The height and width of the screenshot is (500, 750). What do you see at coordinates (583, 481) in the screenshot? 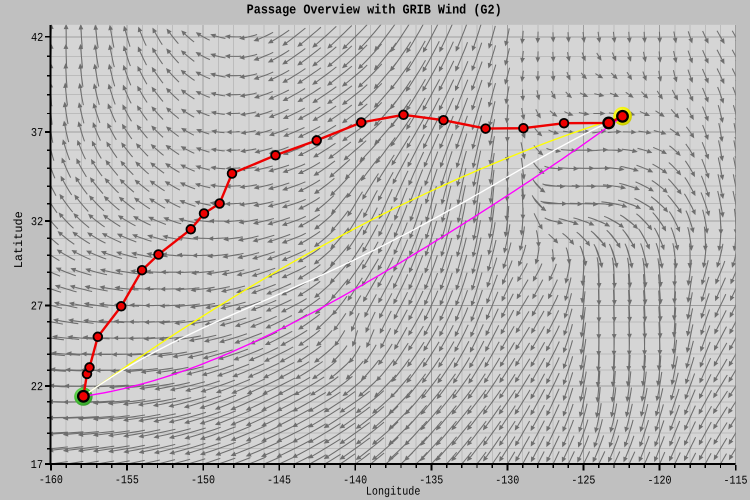
I see `svg-text: -125` at bounding box center [583, 481].